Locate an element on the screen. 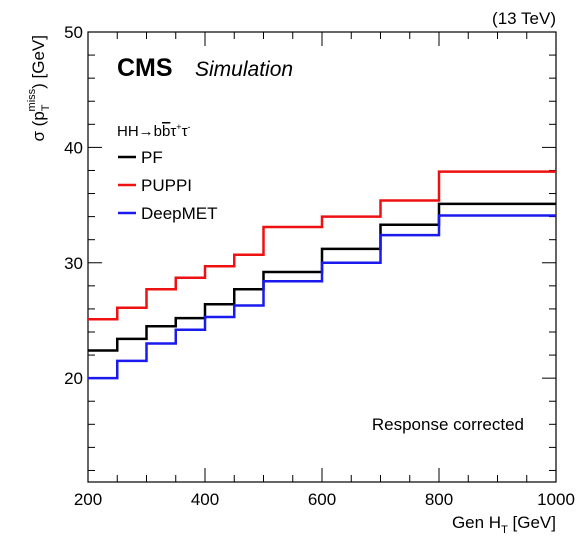 This screenshot has width=580, height=556. x-tick-label: 400 is located at coordinates (205, 499).